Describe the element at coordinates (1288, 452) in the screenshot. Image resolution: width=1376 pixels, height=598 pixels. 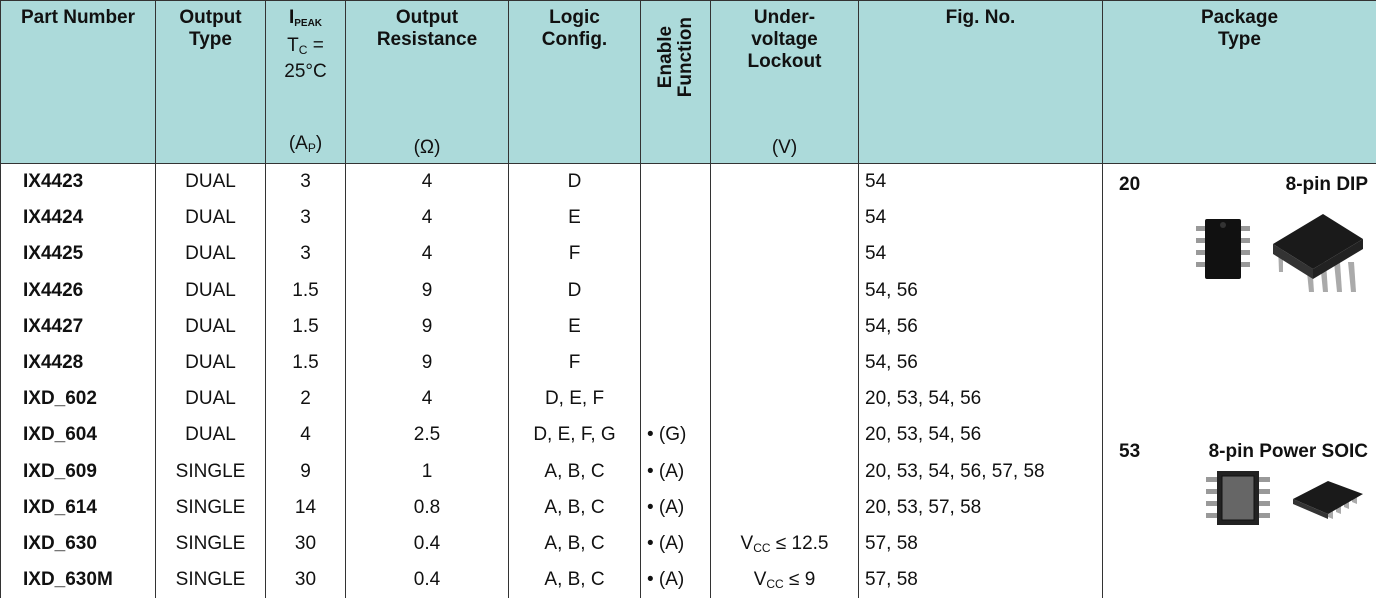
I see `text: 8-pin Power SOIC` at that location.